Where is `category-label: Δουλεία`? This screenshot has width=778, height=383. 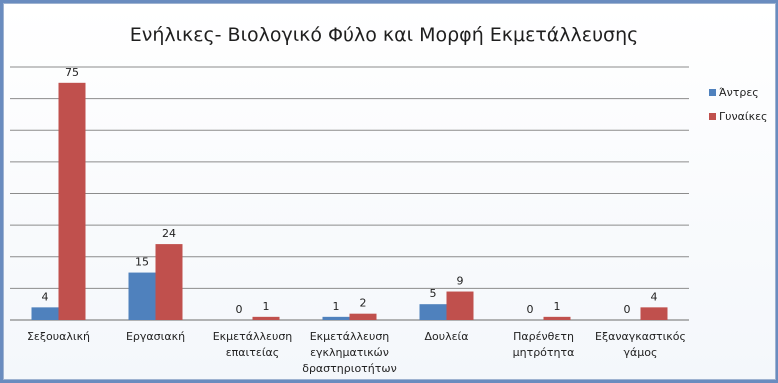 category-label: Δουλεία is located at coordinates (446, 336).